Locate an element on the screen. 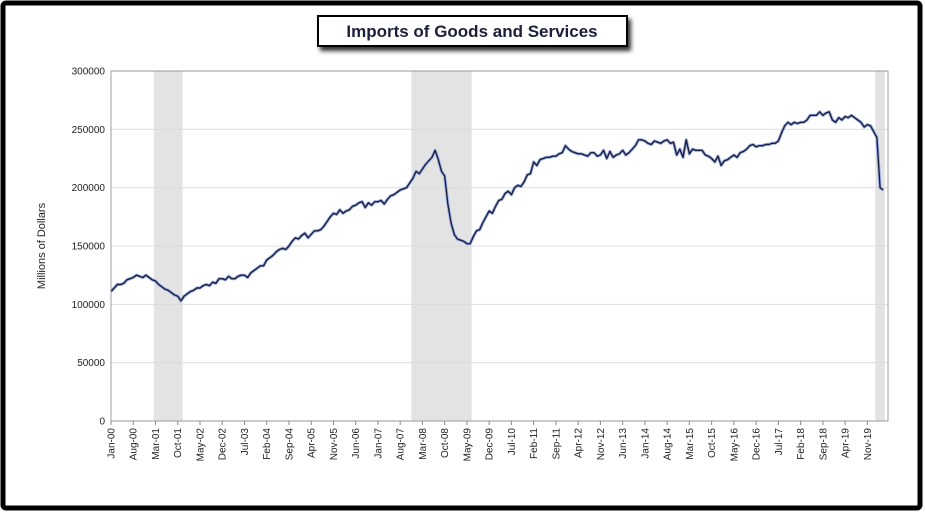 This screenshot has height=518, width=925. x-tick-label: Feb-04 is located at coordinates (267, 444).